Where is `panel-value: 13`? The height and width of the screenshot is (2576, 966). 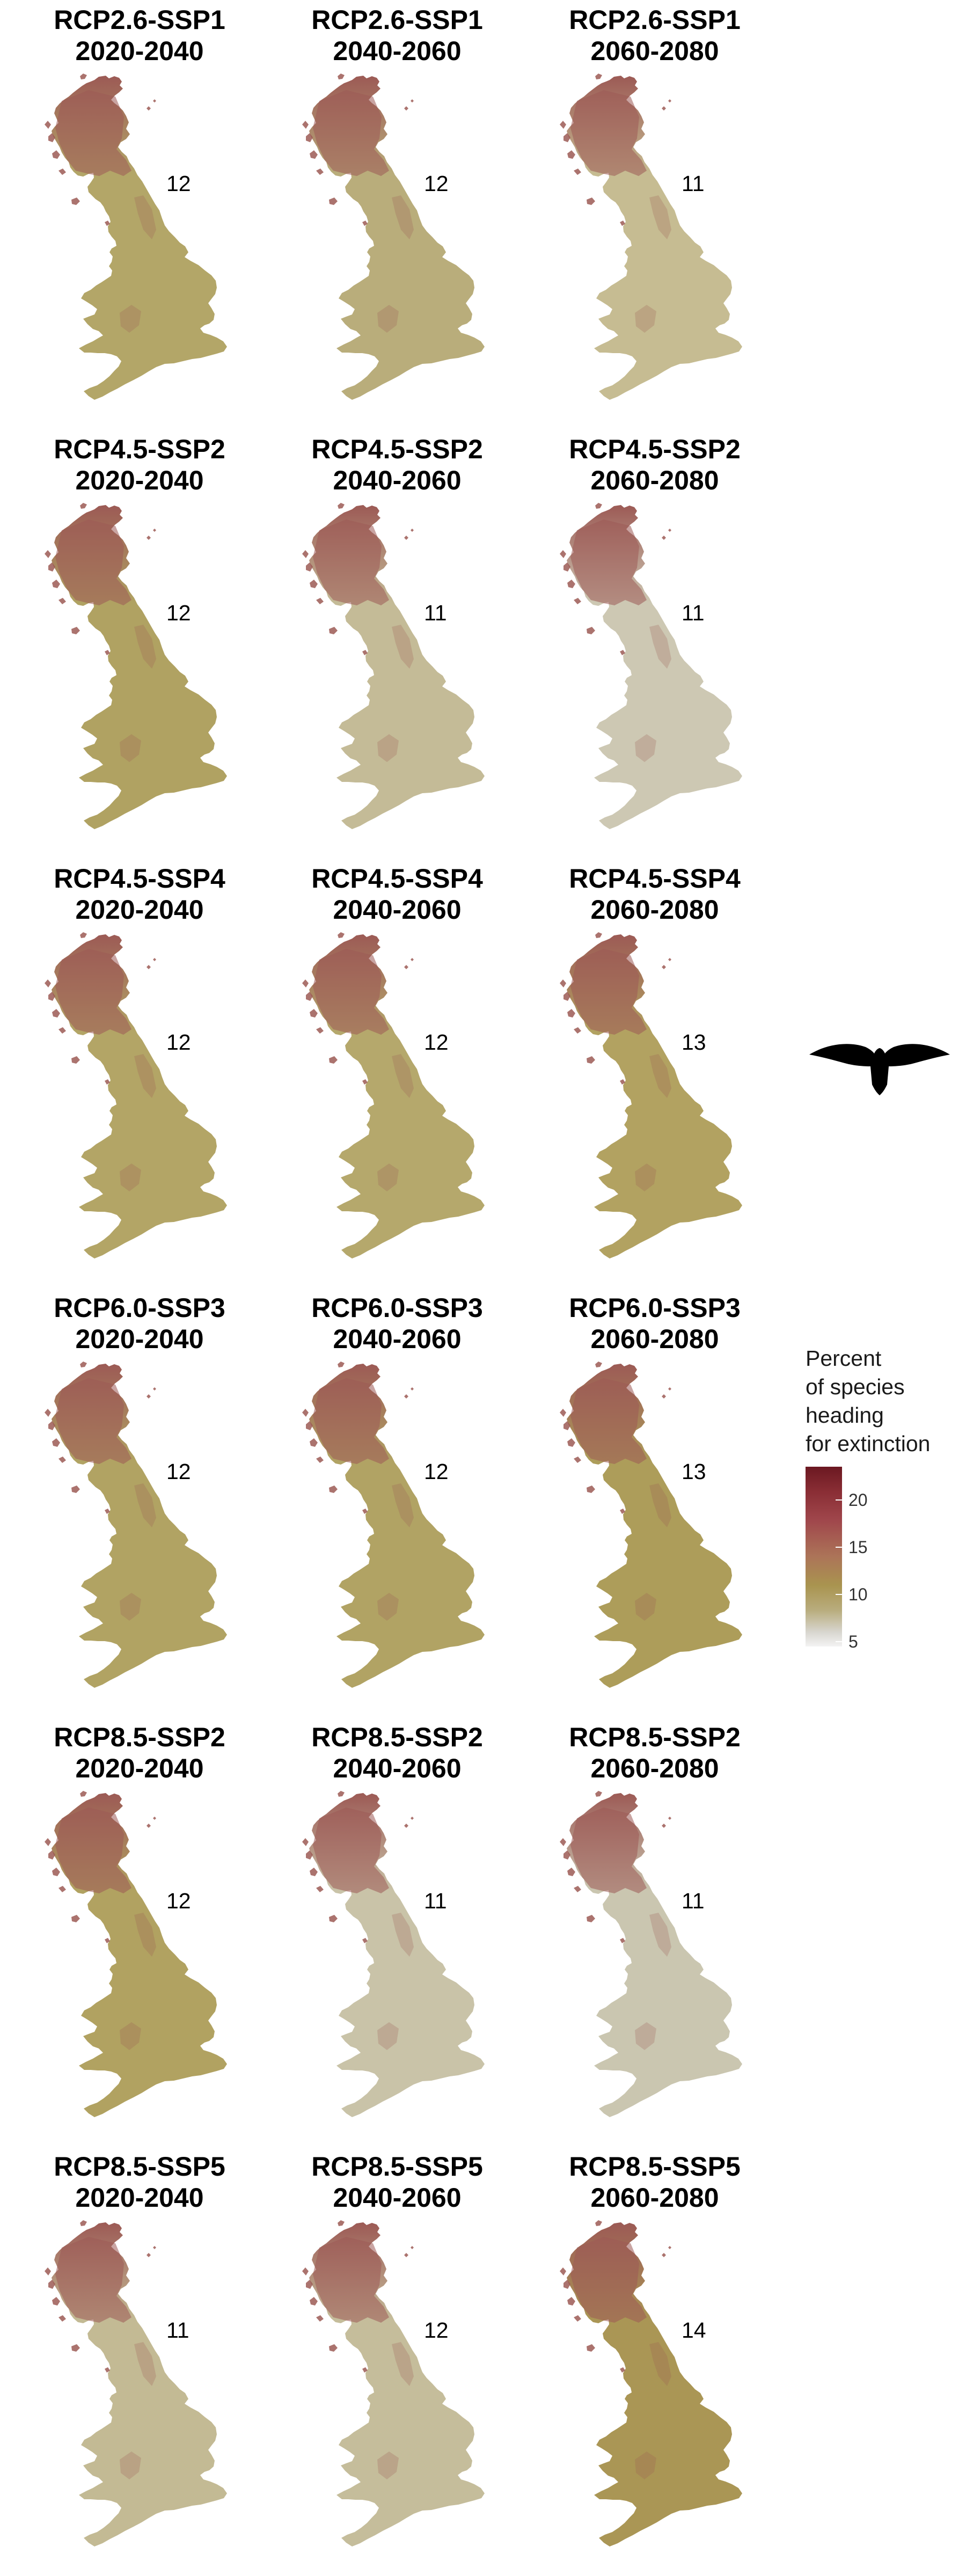
panel-value: 13 is located at coordinates (694, 1042).